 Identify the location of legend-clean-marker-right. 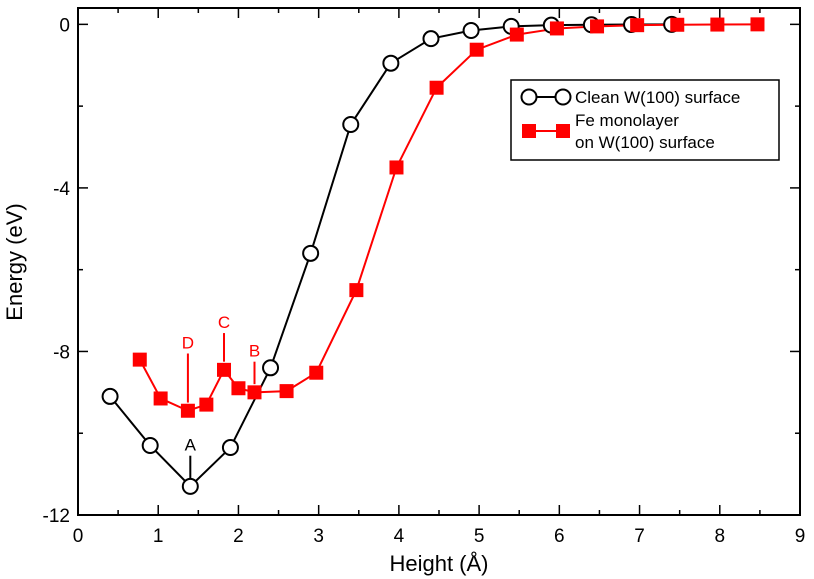
(563, 97).